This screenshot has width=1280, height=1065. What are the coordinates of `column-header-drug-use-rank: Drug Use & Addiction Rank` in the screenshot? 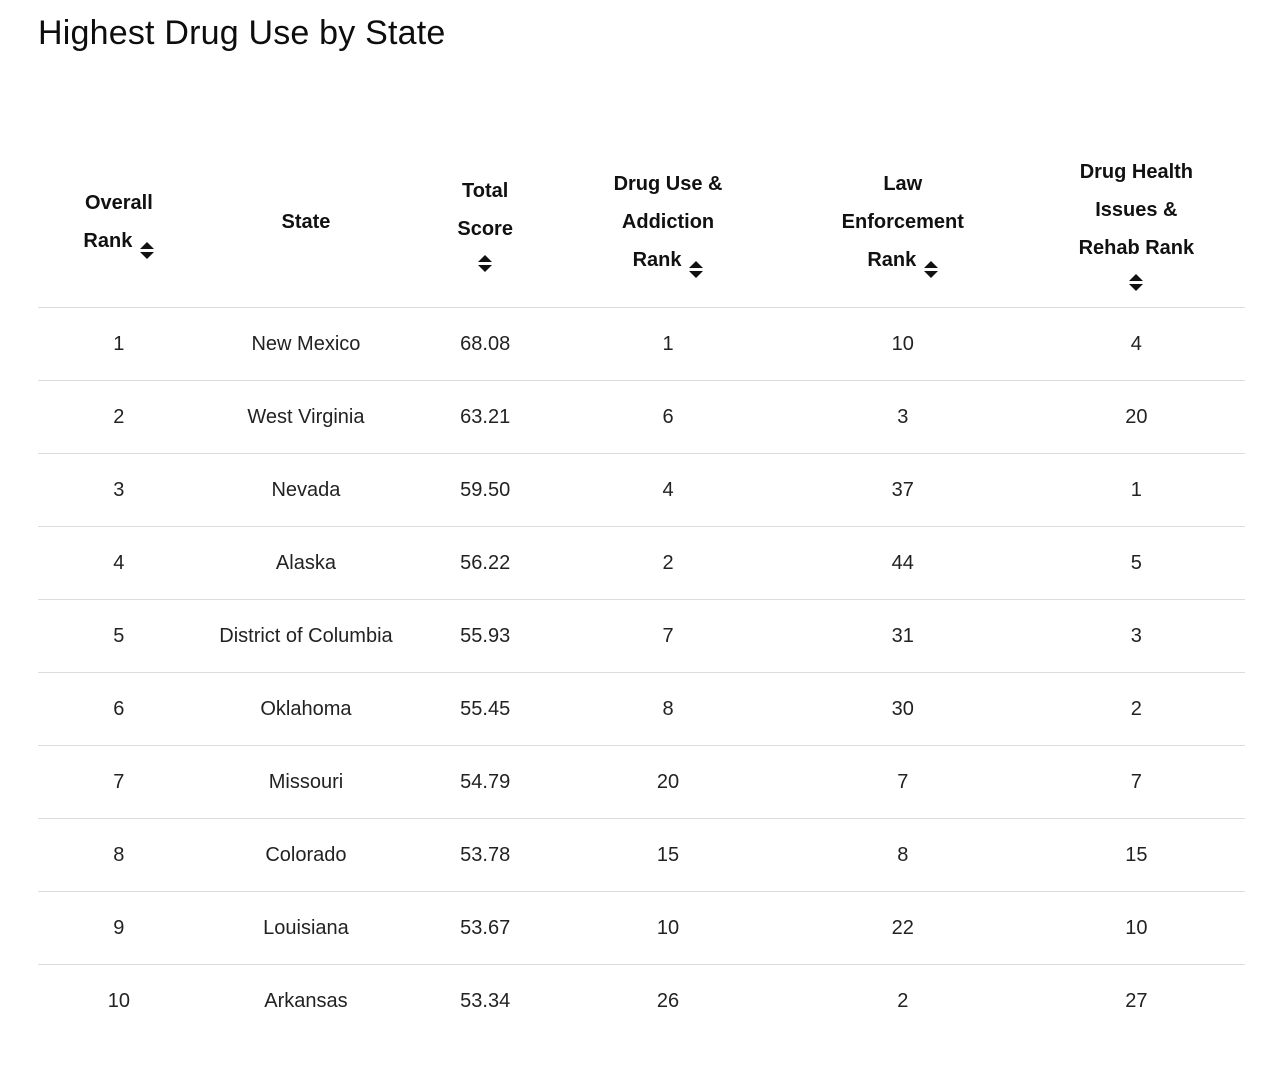 It's located at (668, 222).